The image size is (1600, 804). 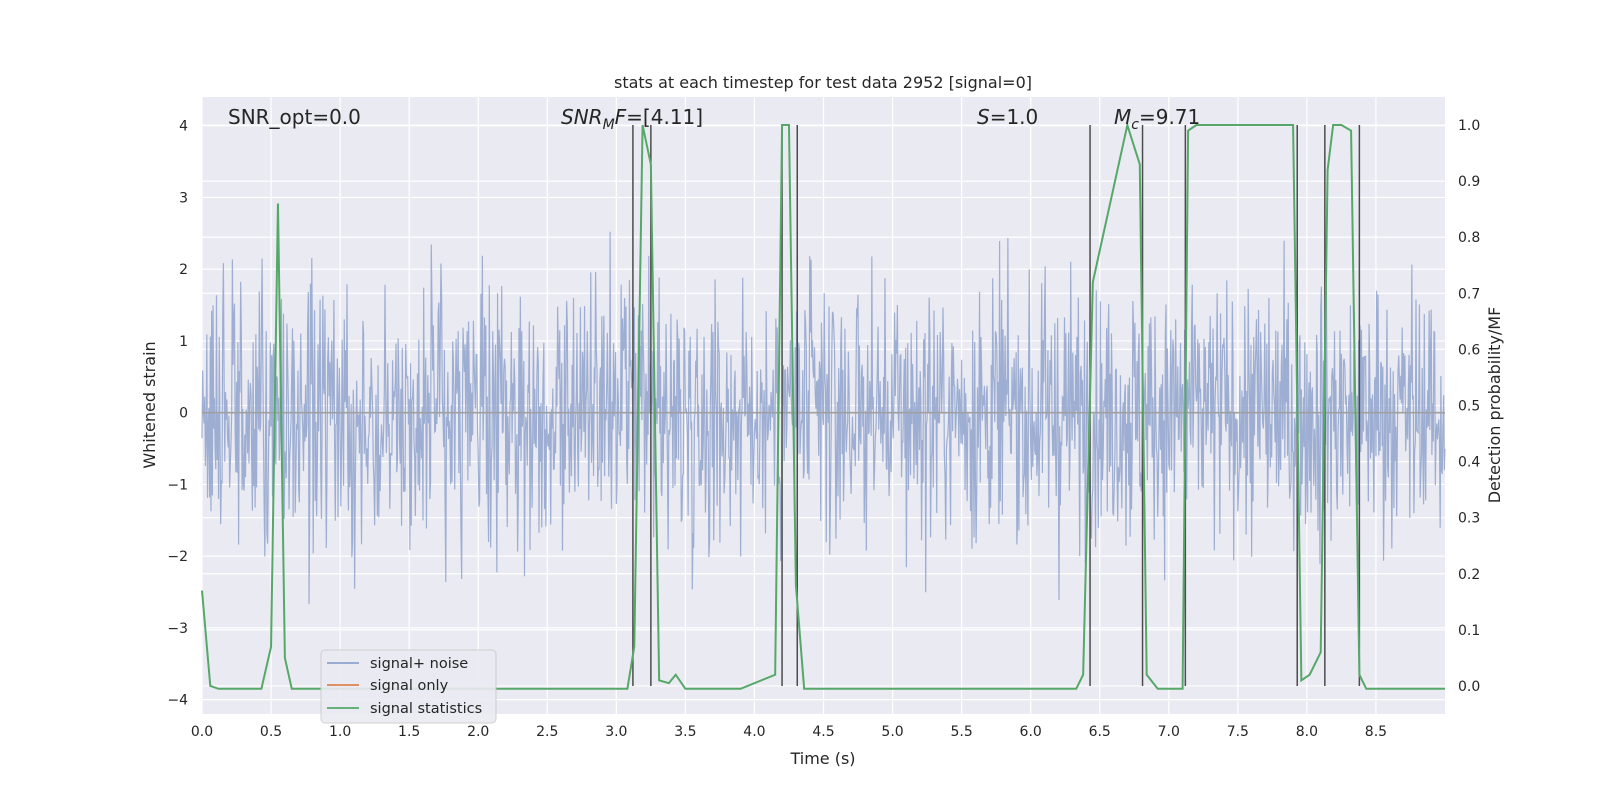 I want to click on y-right-tick-label: 0.9, so click(x=1469, y=182).